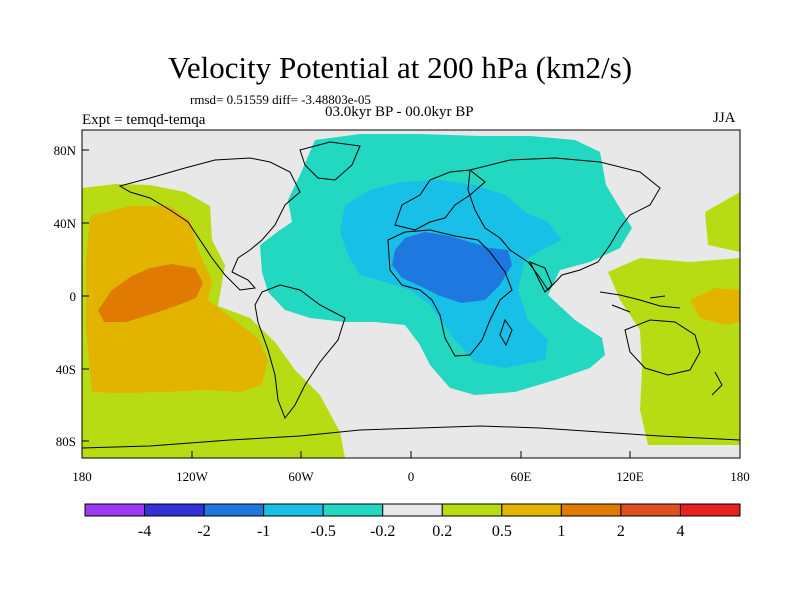  Describe the element at coordinates (400, 67) in the screenshot. I see `map-title: Velocity Potential at 200 hPa (km2/s)` at that location.